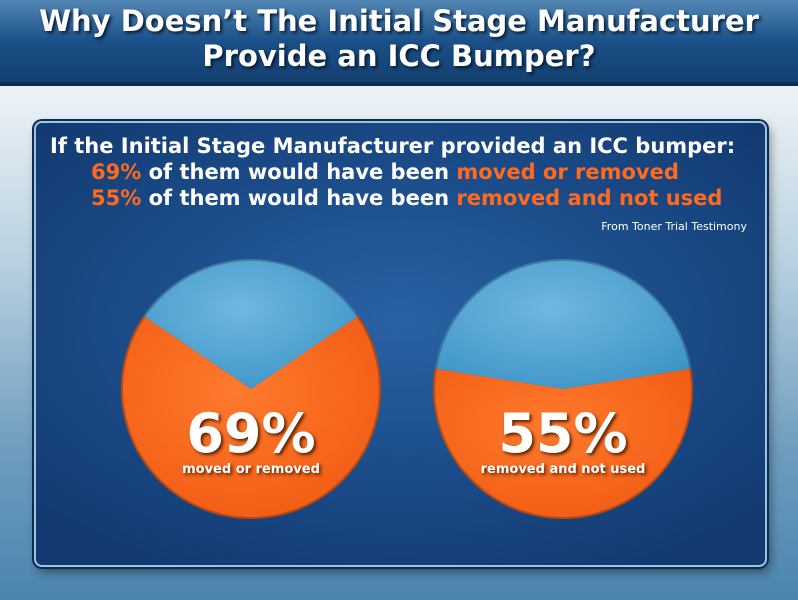 The image size is (798, 600). I want to click on pie-center-label-moved: 69% moved or removed, so click(251, 442).